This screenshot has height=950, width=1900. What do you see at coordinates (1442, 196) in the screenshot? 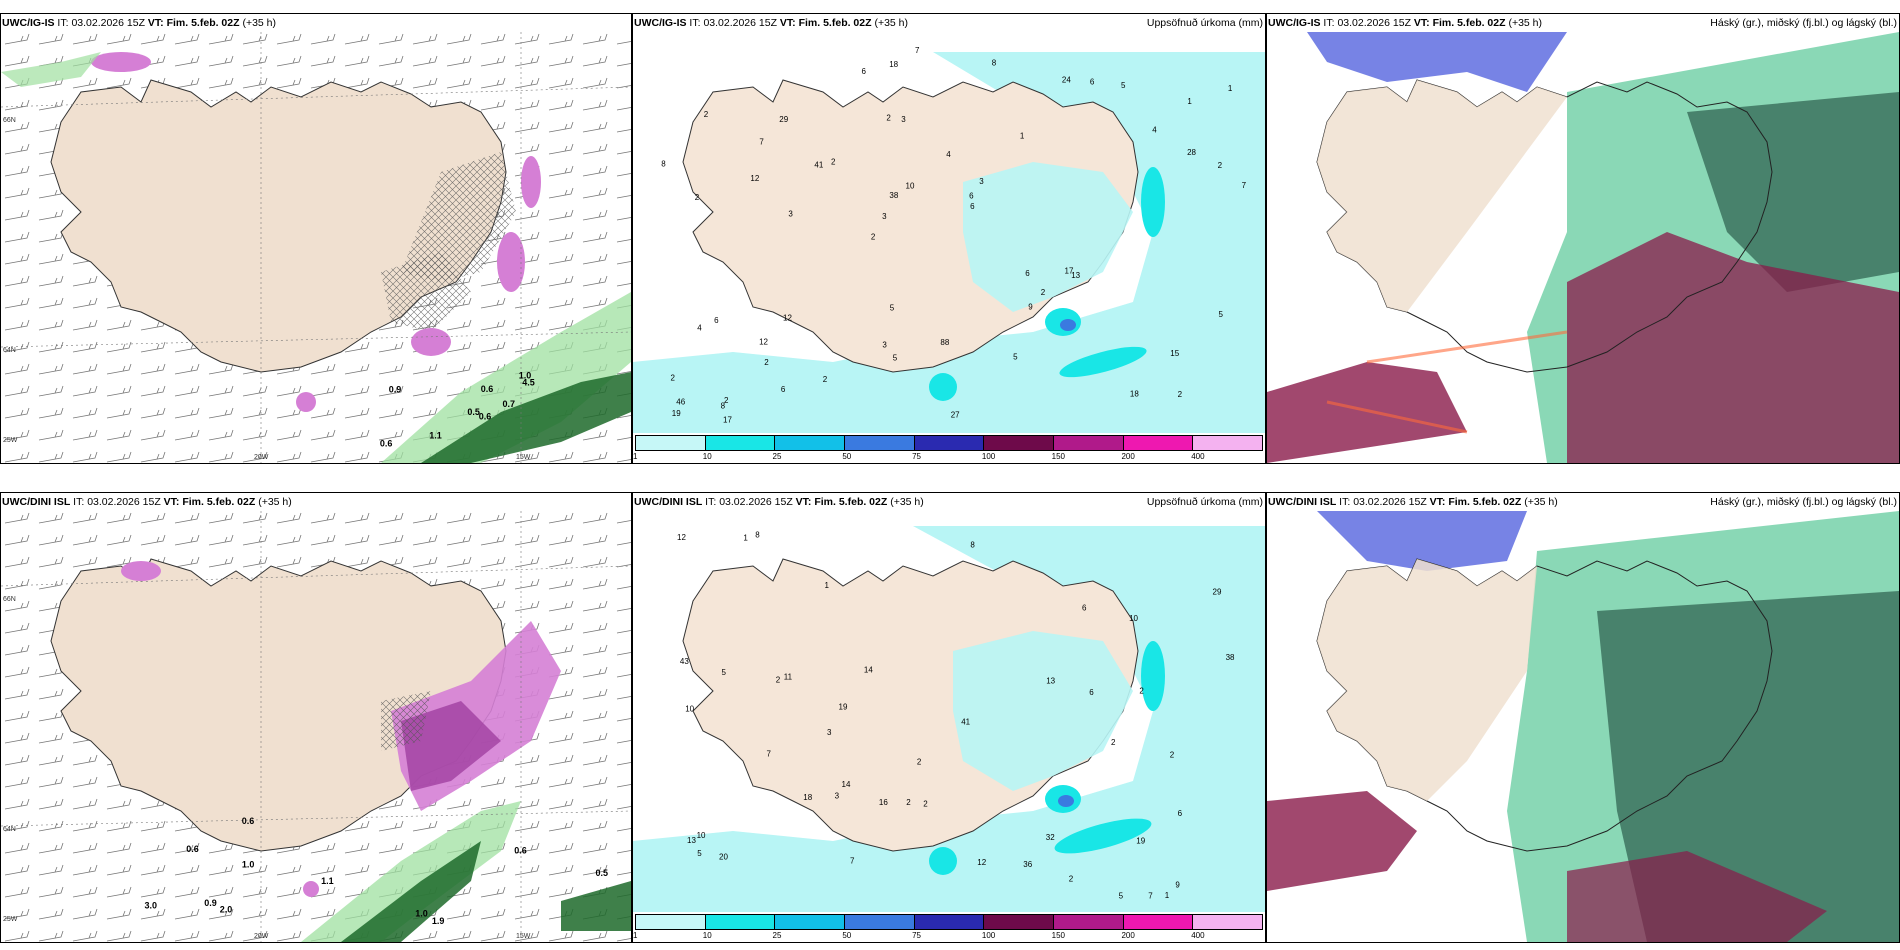
I see `iceland-land-west` at bounding box center [1442, 196].